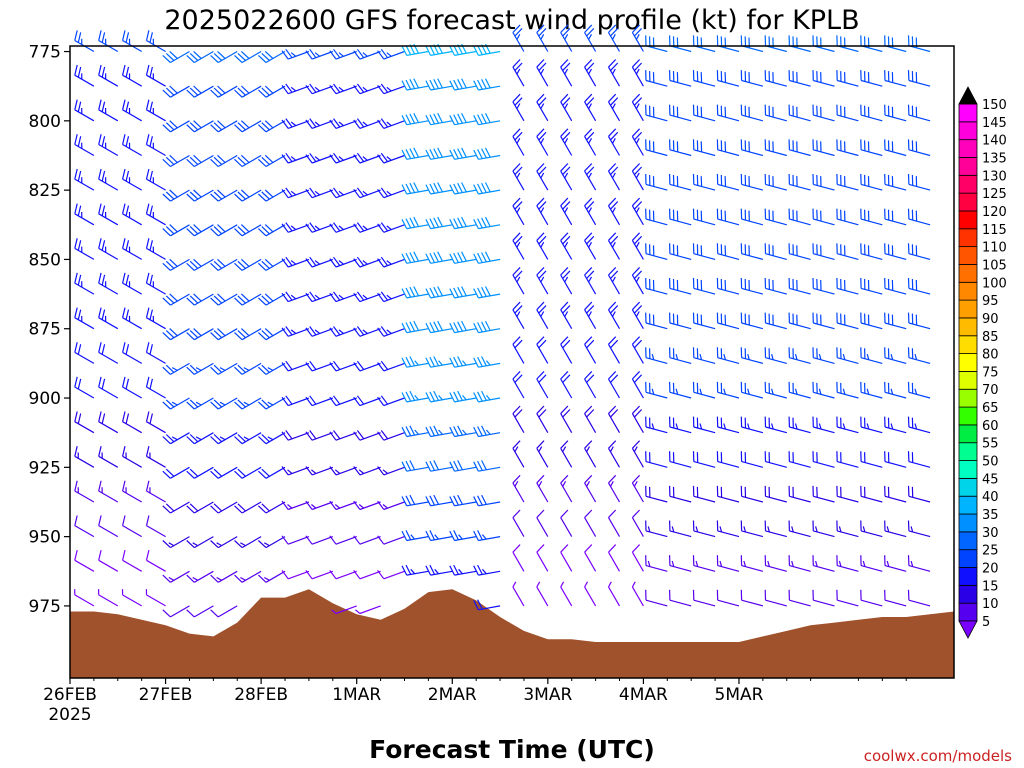  I want to click on colorbar-swatch, so click(968, 113).